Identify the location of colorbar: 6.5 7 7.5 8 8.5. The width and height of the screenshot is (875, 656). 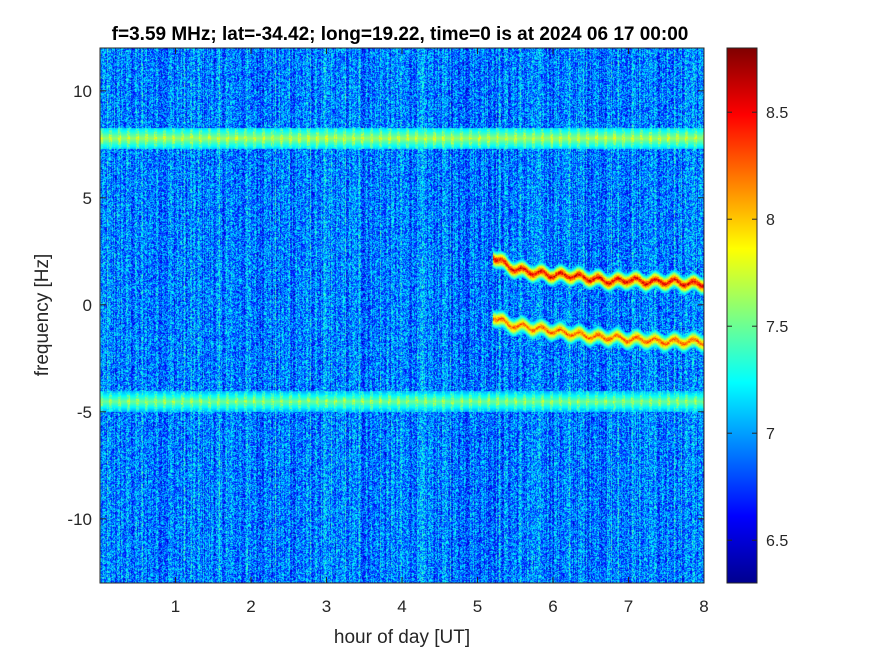
(757, 315).